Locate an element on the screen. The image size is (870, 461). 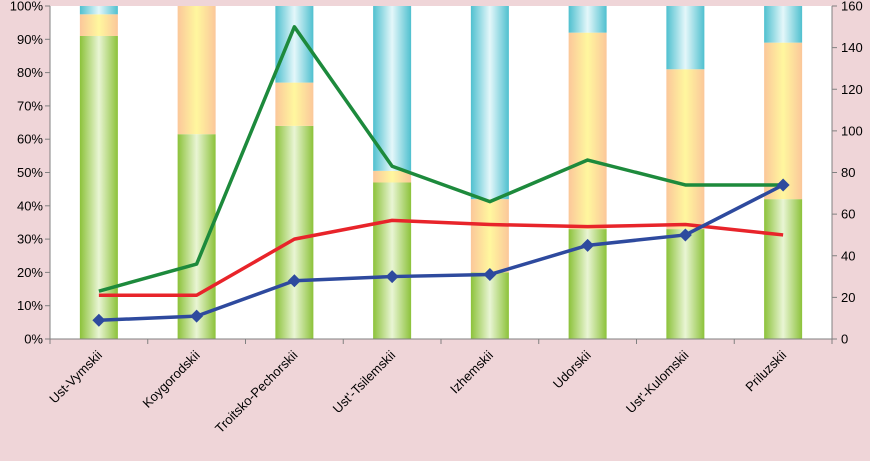
y-right-tick-label: 80 is located at coordinates (848, 172).